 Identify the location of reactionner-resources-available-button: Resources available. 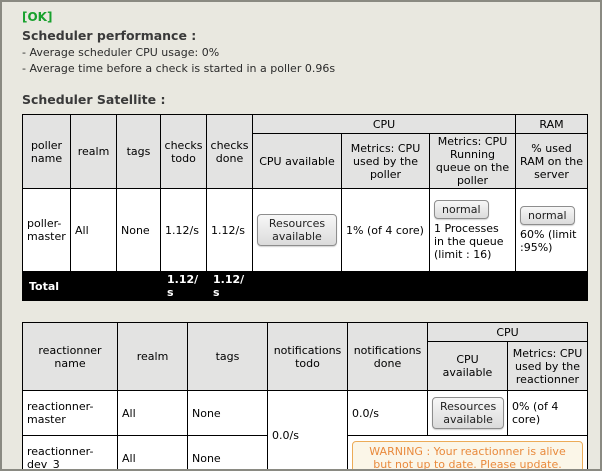
(468, 413).